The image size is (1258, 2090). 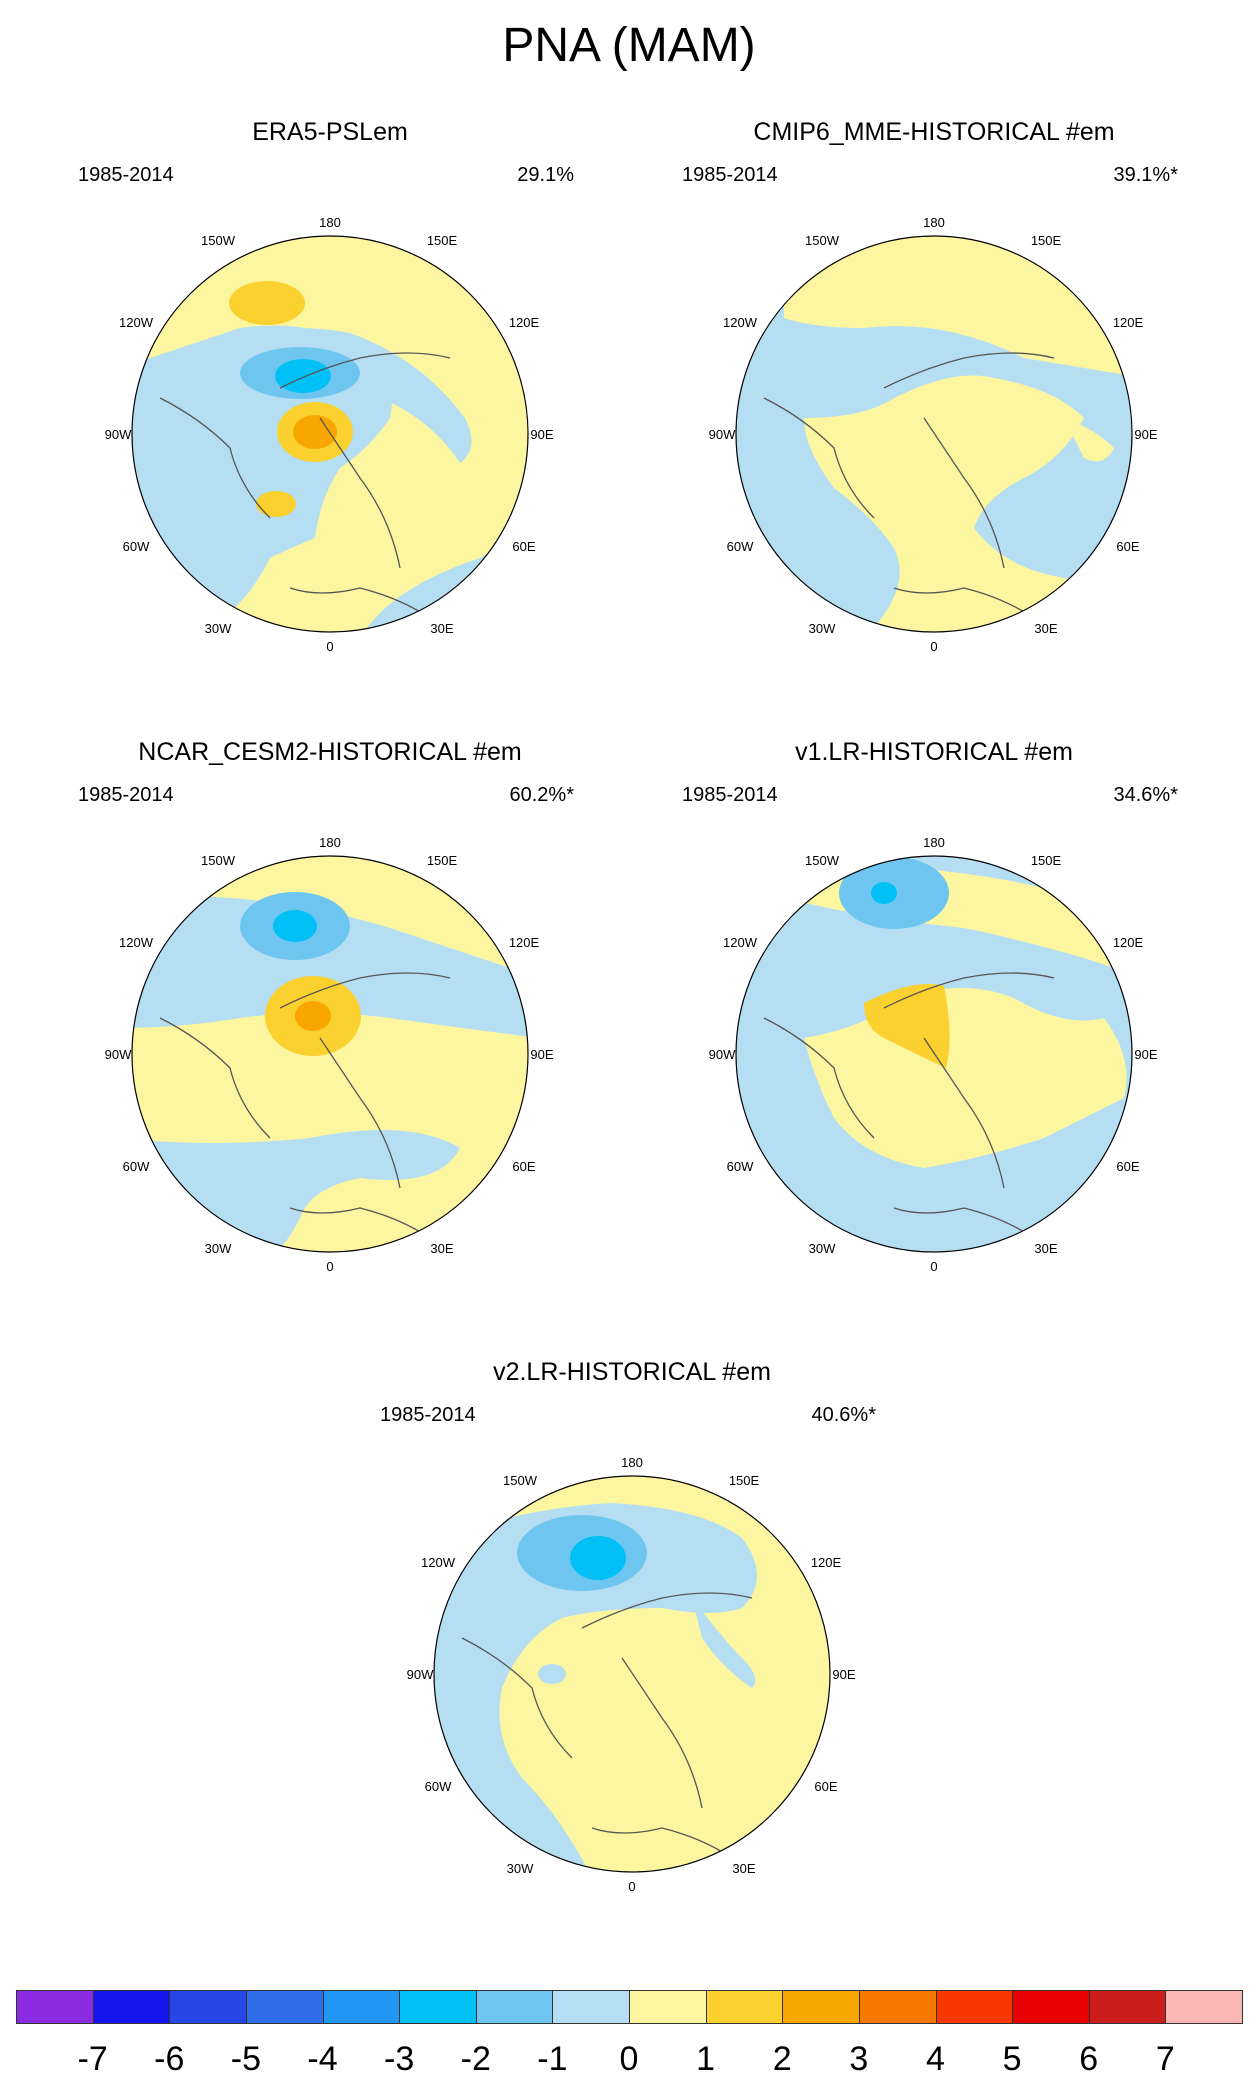 What do you see at coordinates (1089, 2059) in the screenshot?
I see `colorbar-label: 6` at bounding box center [1089, 2059].